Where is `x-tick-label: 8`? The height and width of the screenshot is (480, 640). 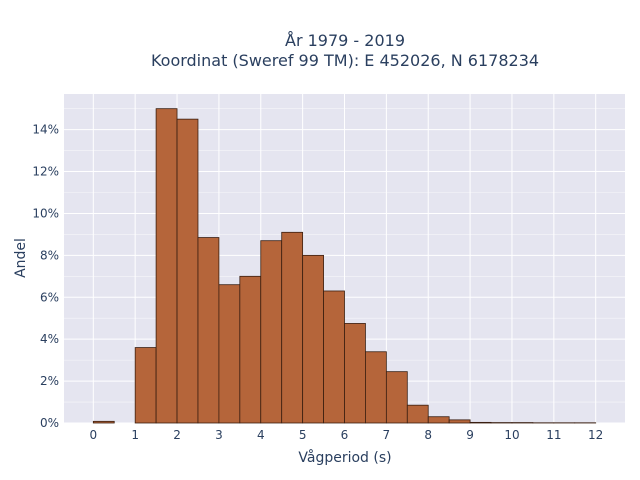 x-tick-label: 8 is located at coordinates (428, 435).